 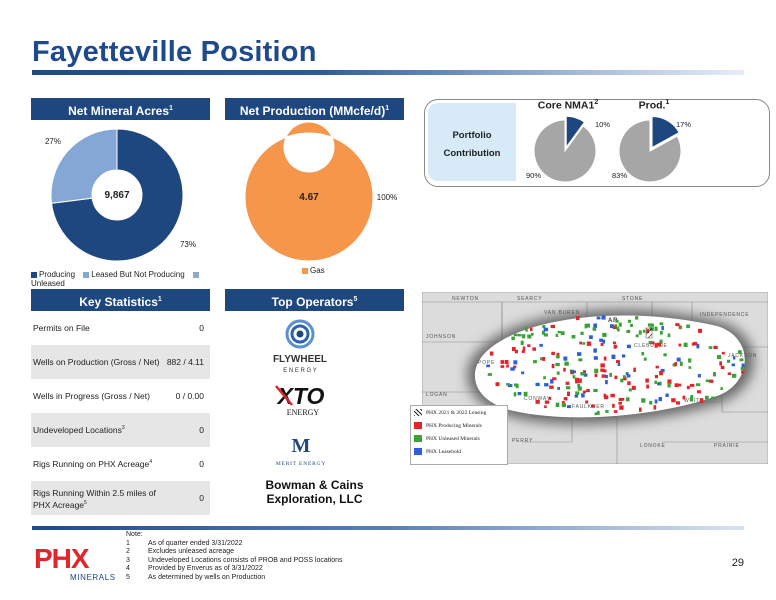 What do you see at coordinates (309, 197) in the screenshot?
I see `net-production-center-value: 4.67` at bounding box center [309, 197].